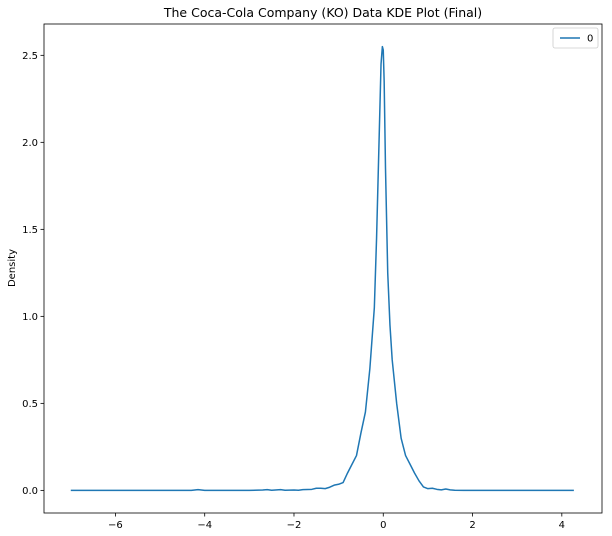  I want to click on y-tick-label: 2.0, so click(30, 143).